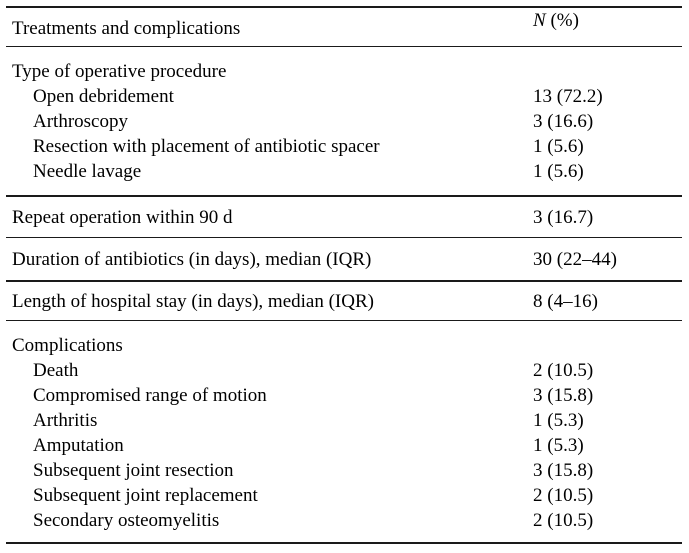  Describe the element at coordinates (344, 495) in the screenshot. I see `table-row: Subsequent joint replacement 2 (10.5)` at that location.